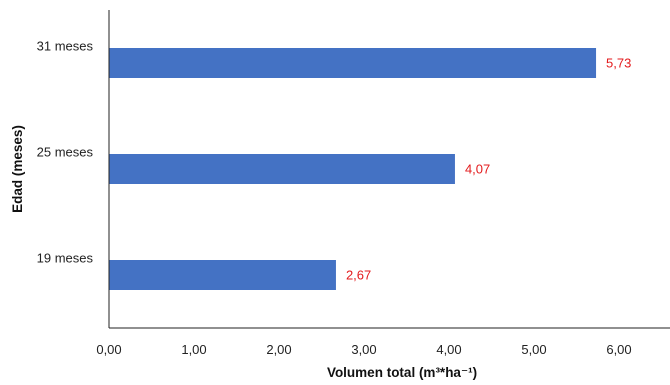  Describe the element at coordinates (618, 349) in the screenshot. I see `x-tick-label: 6,00` at that location.